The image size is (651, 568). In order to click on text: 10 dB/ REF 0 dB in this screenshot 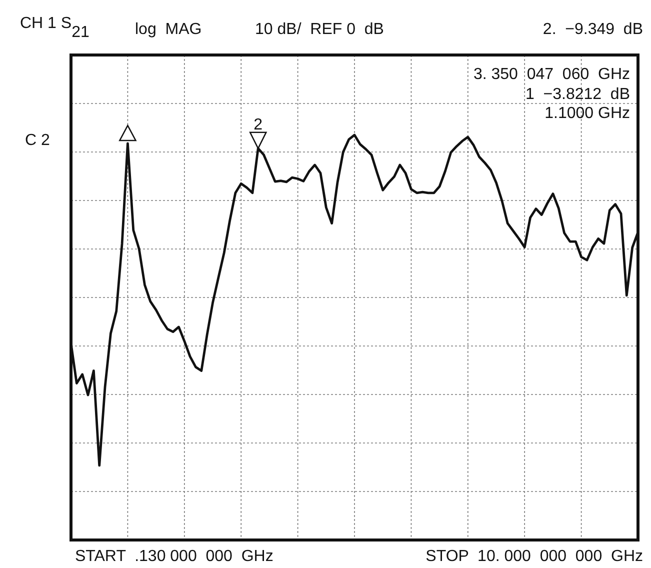, I will do `click(319, 29)`.